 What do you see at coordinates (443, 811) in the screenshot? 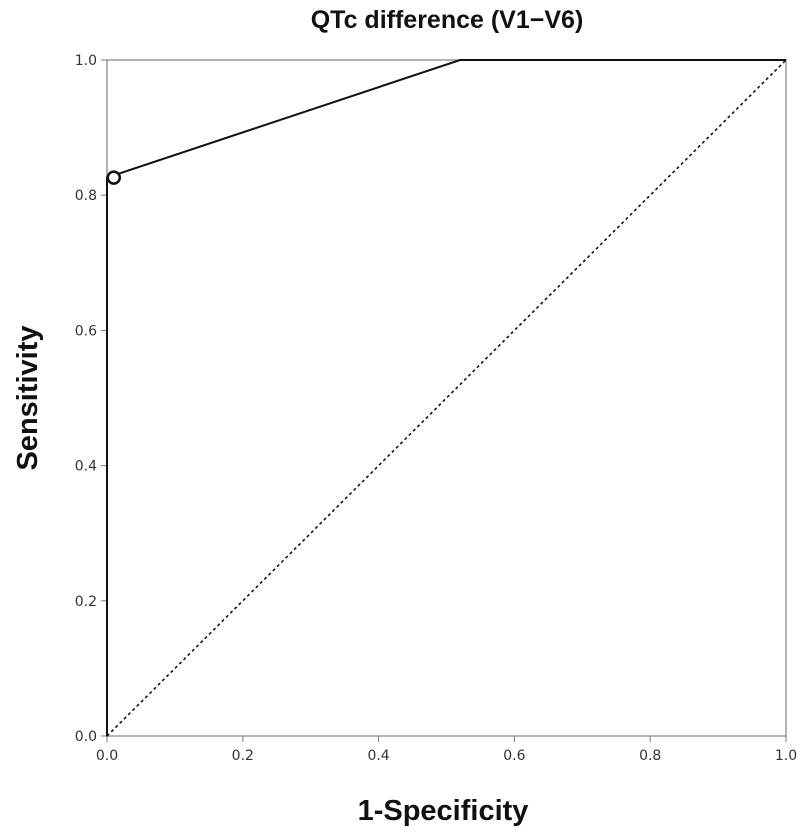
I see `x-axis-label: 1-Specificity` at bounding box center [443, 811].